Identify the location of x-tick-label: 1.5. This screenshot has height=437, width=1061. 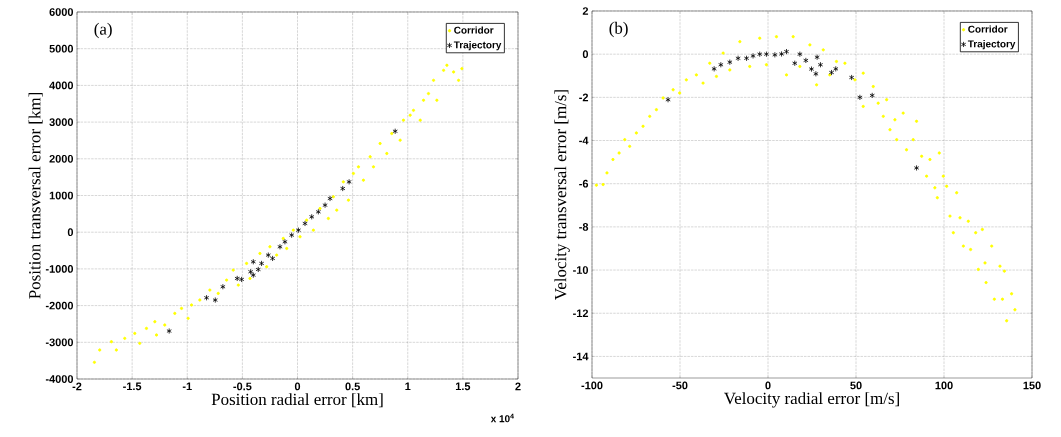
(463, 386).